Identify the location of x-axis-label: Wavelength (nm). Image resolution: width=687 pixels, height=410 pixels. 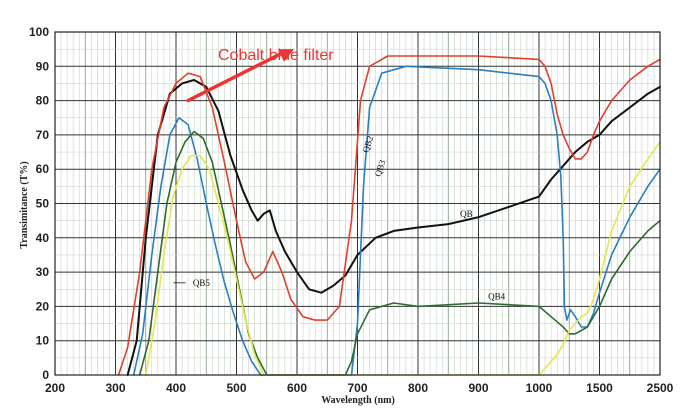
(358, 400).